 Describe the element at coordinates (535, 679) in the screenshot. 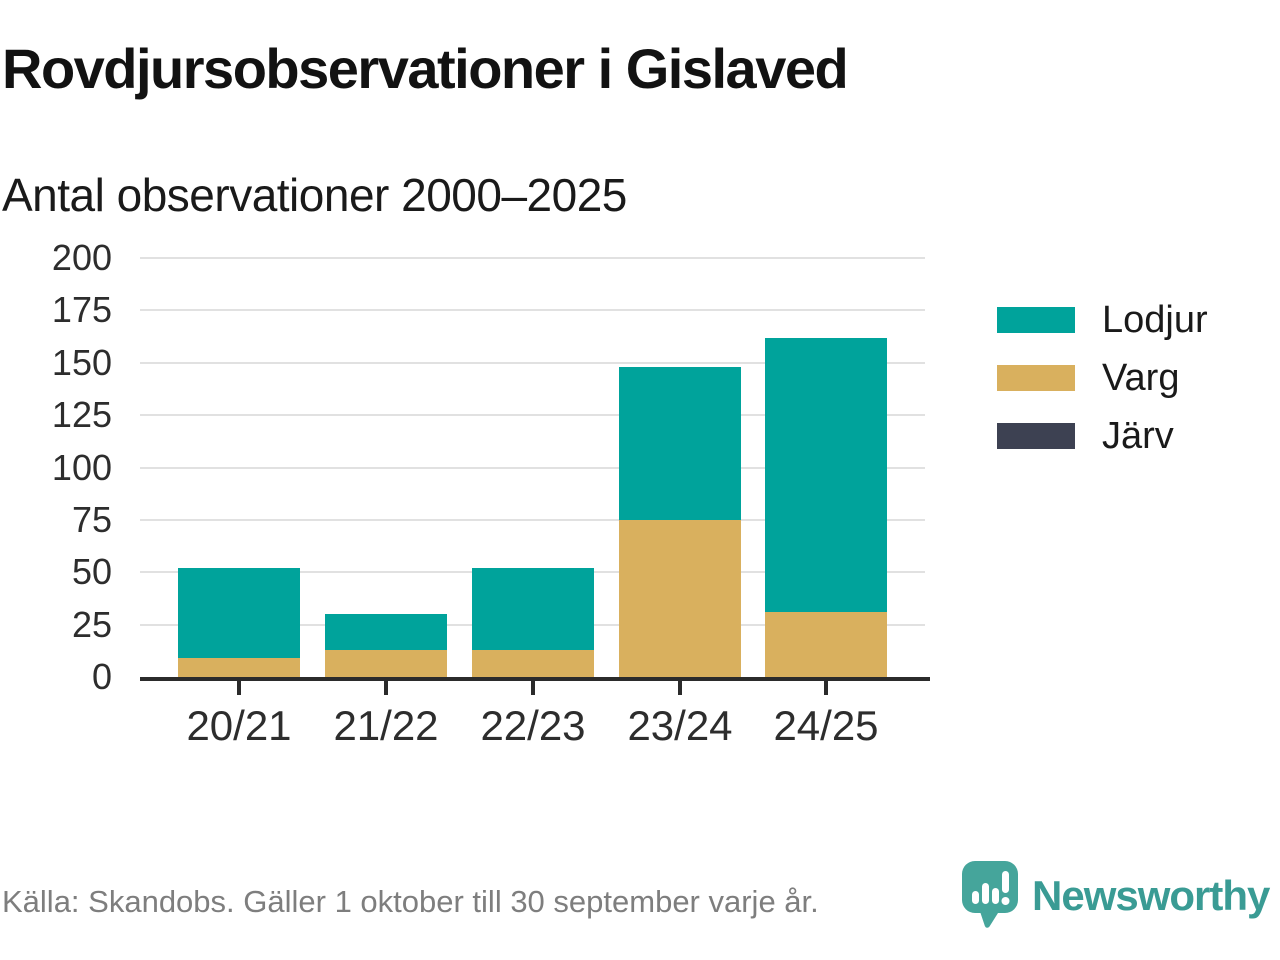

I see `x-axis-line` at that location.